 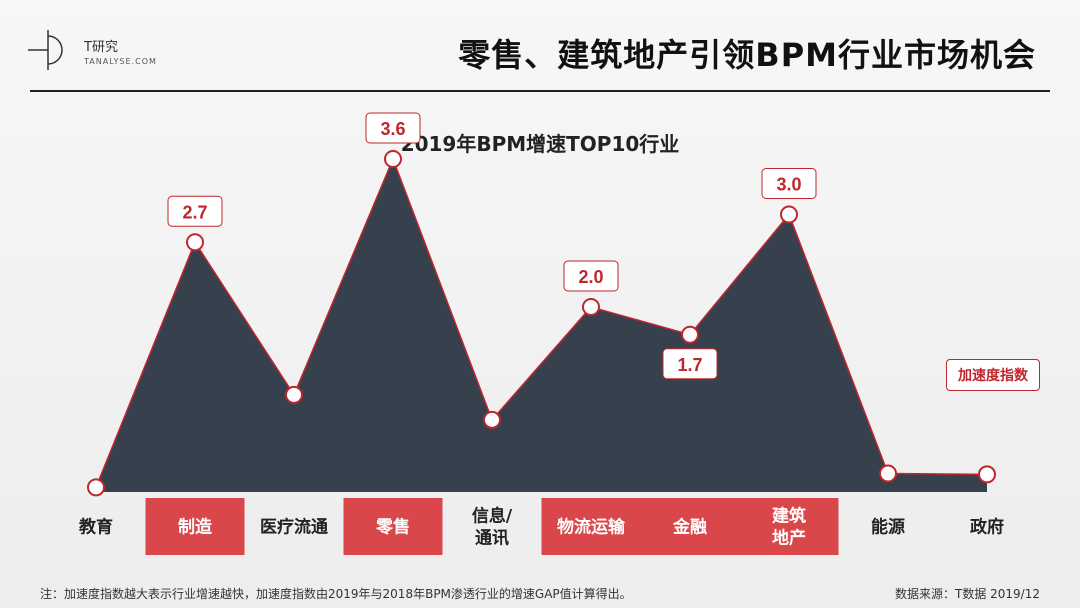 I want to click on page-title: 零售、建筑地产引领BPM行业市场机会, so click(x=747, y=55).